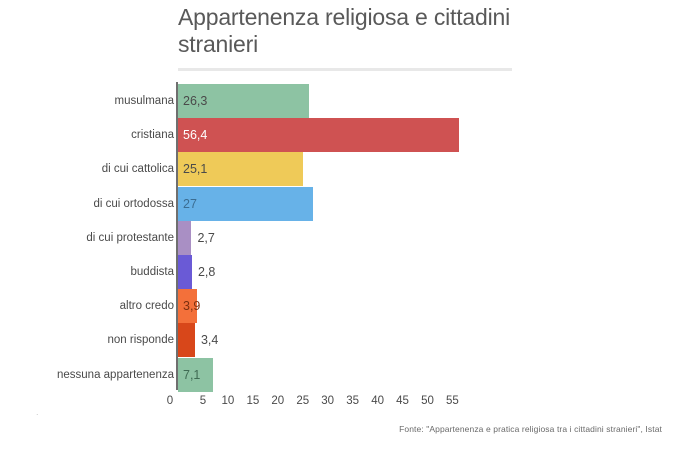 Image resolution: width=674 pixels, height=449 pixels. I want to click on x-axis-tick-label: 50, so click(427, 401).